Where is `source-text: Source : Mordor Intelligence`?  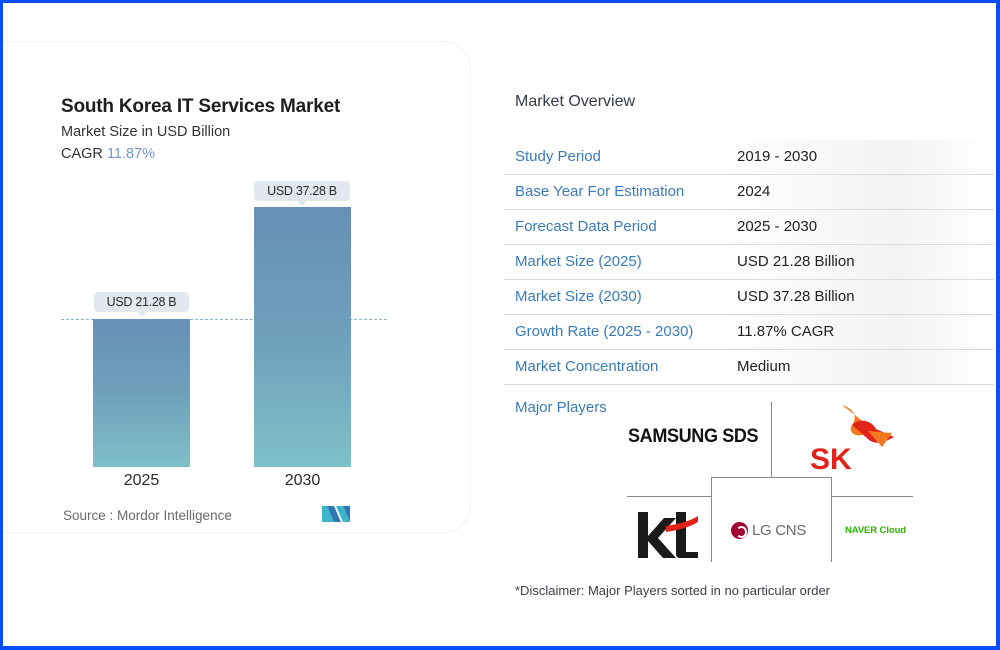 source-text: Source : Mordor Intelligence is located at coordinates (147, 515).